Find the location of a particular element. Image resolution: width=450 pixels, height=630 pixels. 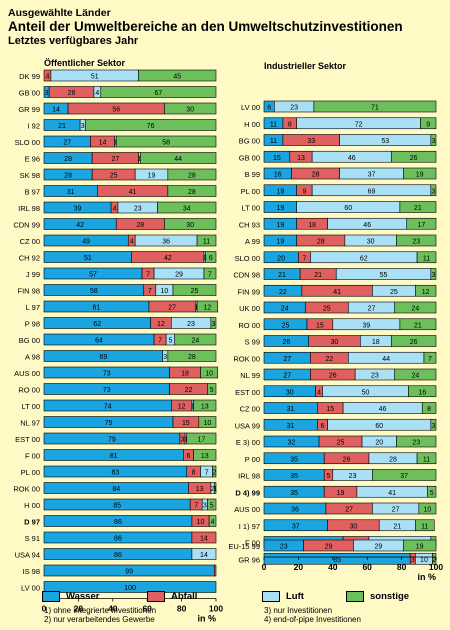

industry-data-label: 62 is located at coordinates (364, 258).